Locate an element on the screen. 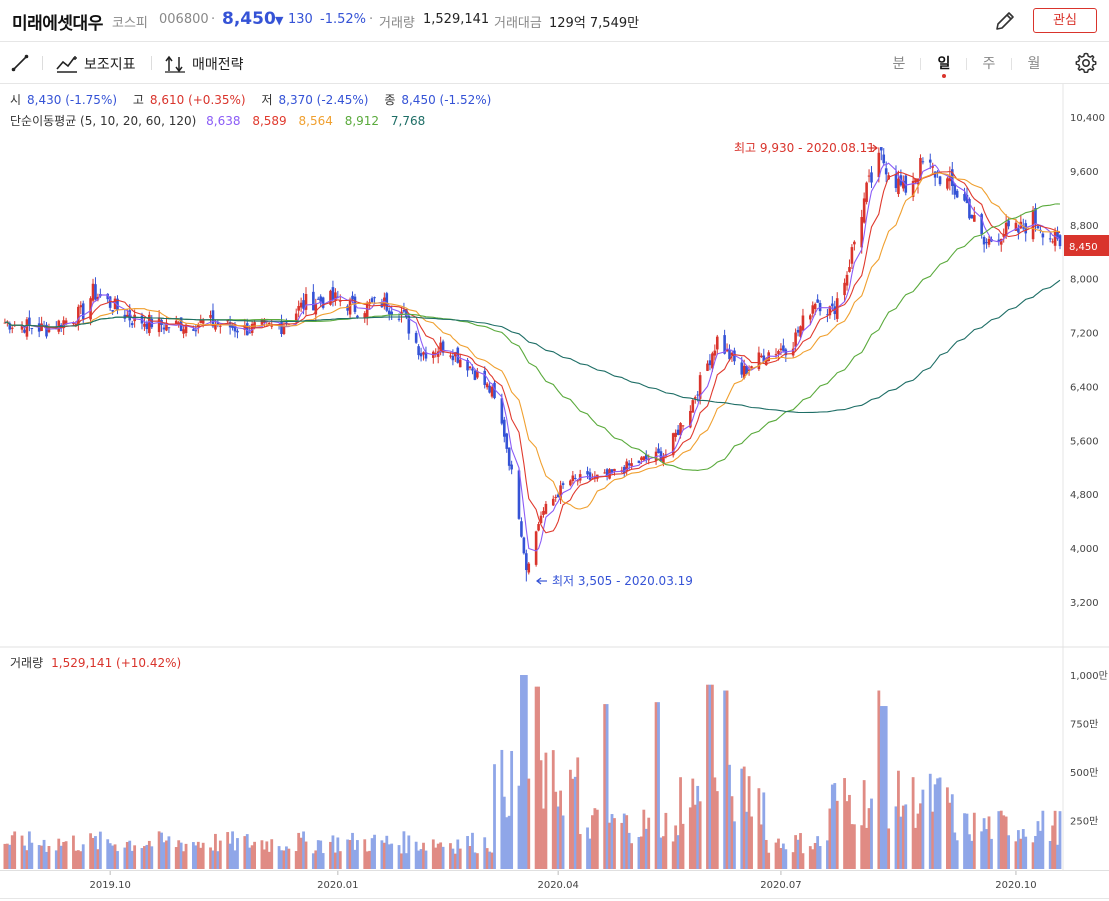  high-annotation-text: 최고 9,930 - 2020.08.11 is located at coordinates (804, 148).